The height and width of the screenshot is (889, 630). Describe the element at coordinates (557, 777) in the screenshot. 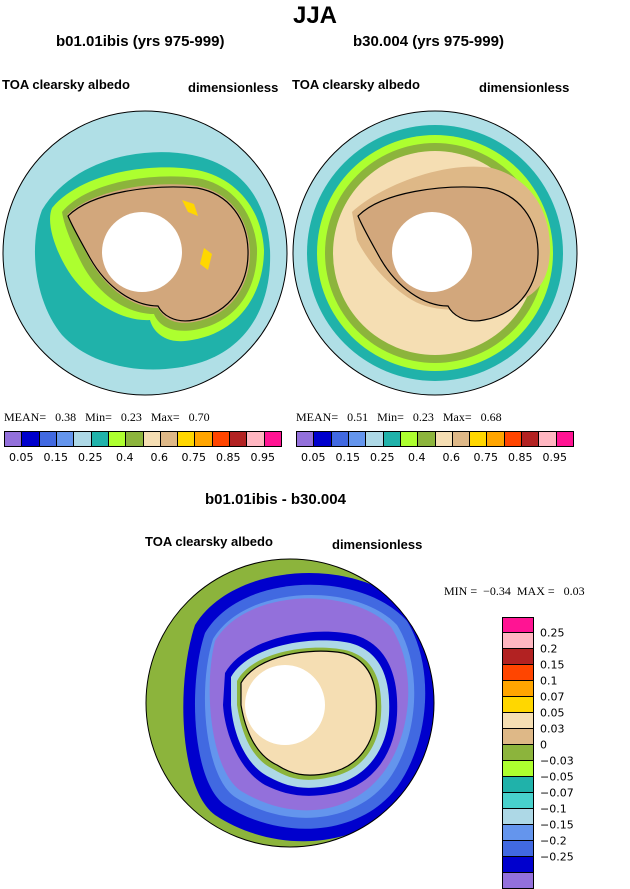

I see `colorbar-tick-label: −0.05` at that location.